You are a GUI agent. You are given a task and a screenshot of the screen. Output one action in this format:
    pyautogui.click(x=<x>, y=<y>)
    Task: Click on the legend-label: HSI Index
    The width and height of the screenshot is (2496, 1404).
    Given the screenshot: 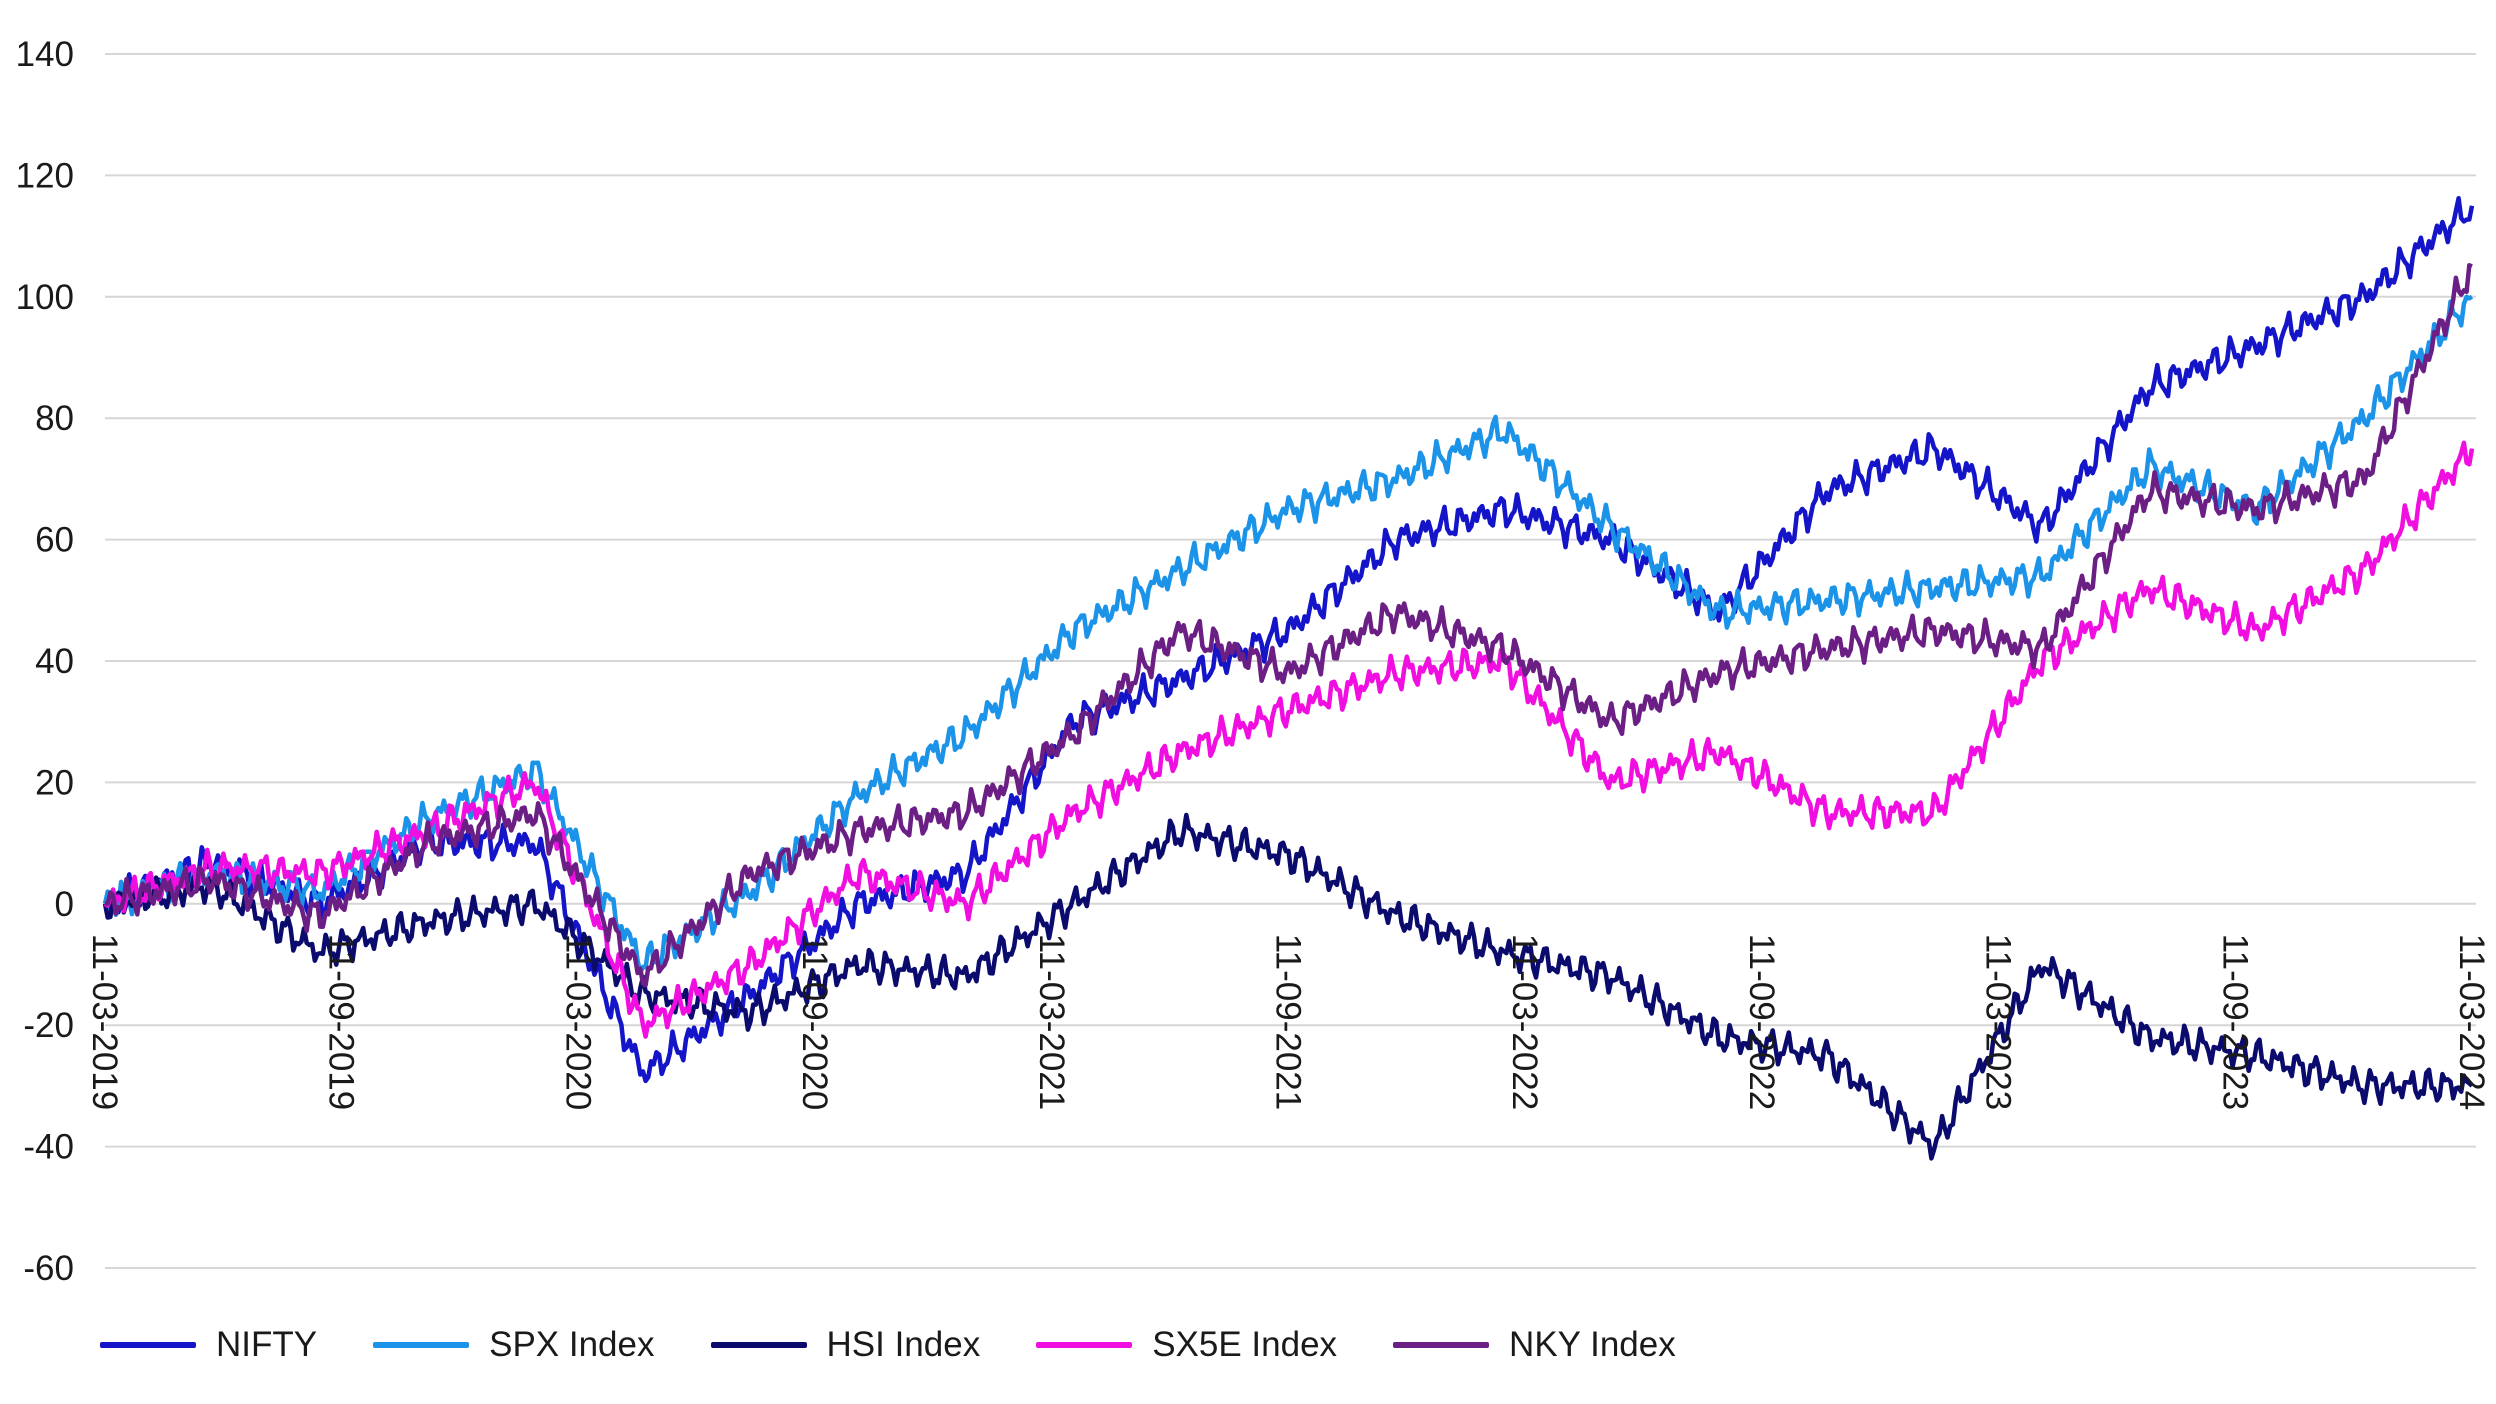 What is the action you would take?
    pyautogui.click(x=903, y=1344)
    